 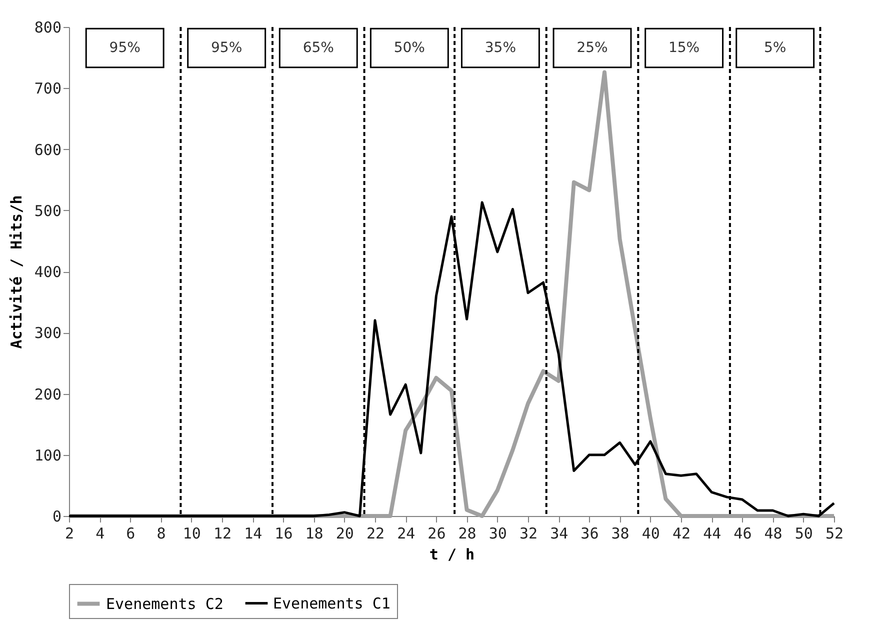 I want to click on annotation: 25%, so click(x=592, y=48).